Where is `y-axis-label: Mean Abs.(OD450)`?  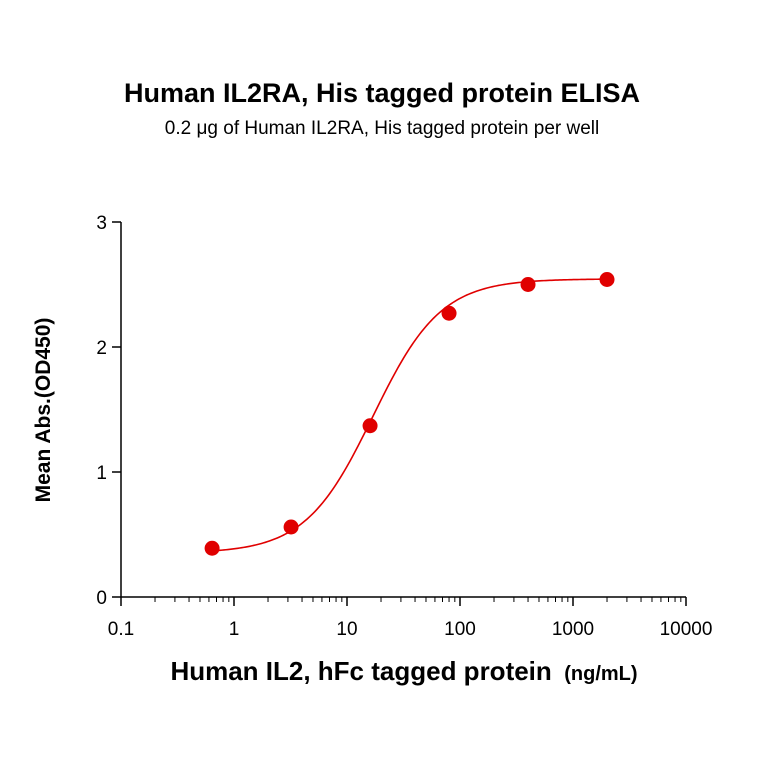
y-axis-label: Mean Abs.(OD450) is located at coordinates (43, 410).